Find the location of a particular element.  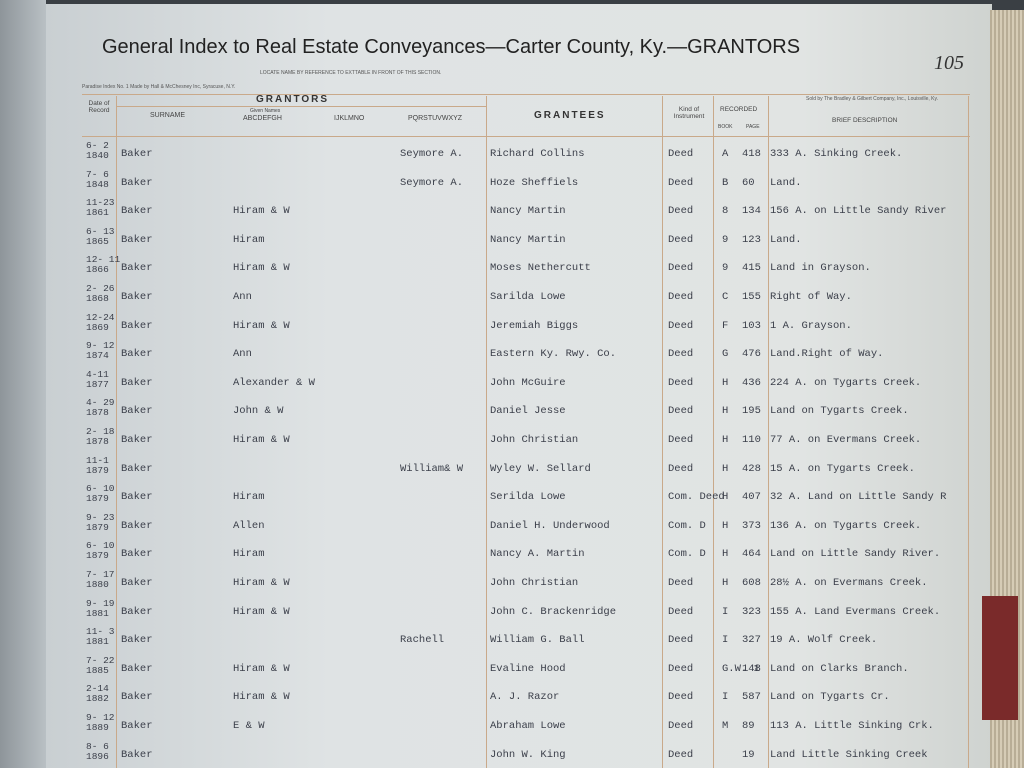

entry-page: 428 is located at coordinates (751, 468).